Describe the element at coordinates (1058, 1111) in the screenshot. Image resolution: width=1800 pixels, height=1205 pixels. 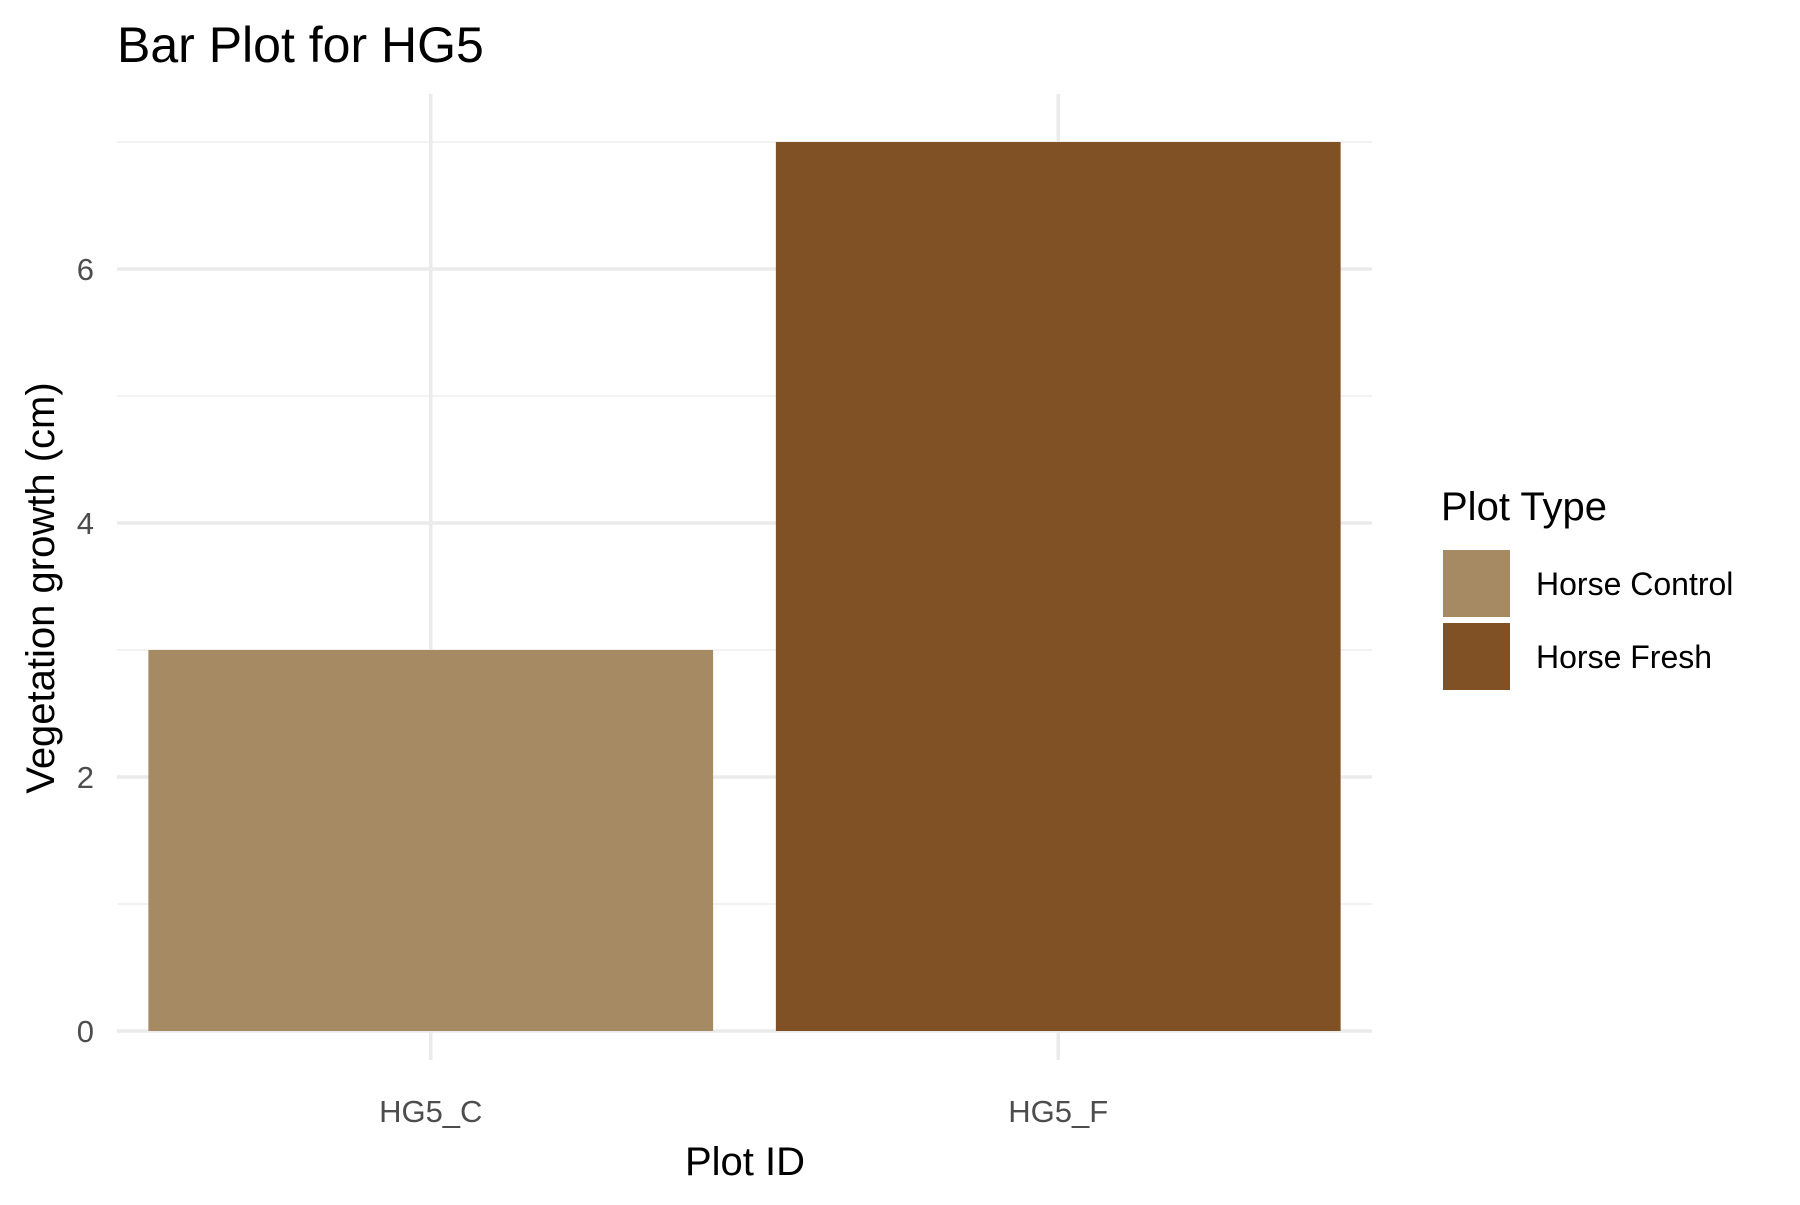
I see `x-tick-label: HG5_F` at that location.